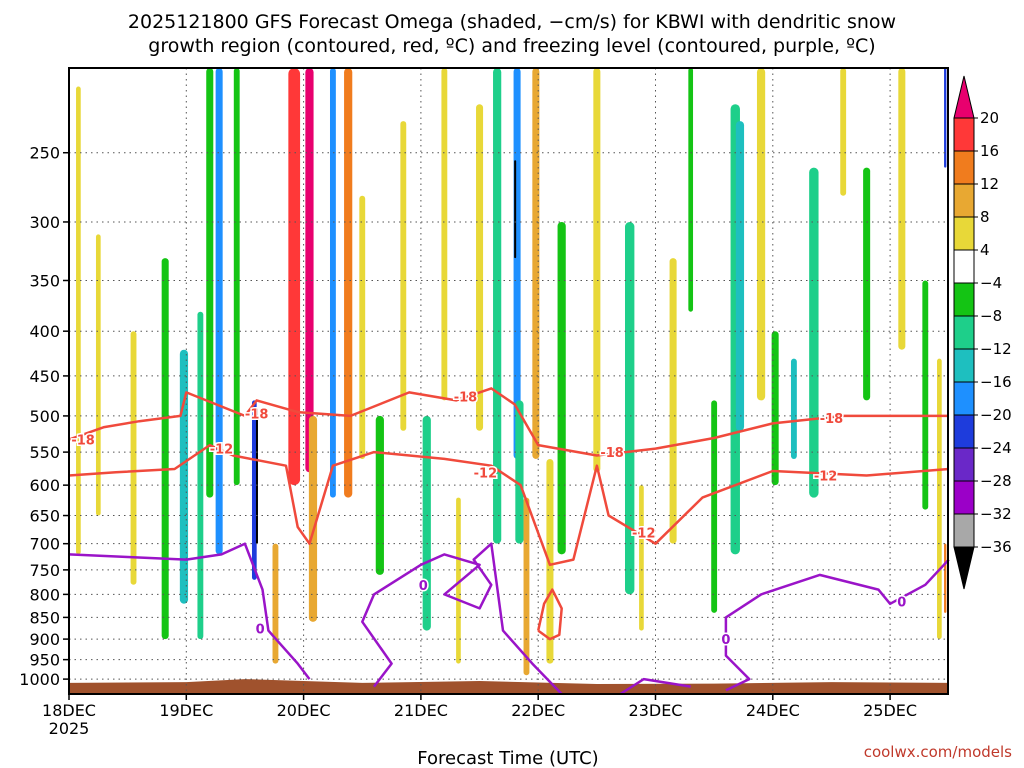 The image size is (1024, 768). I want to click on x-tick-label: 23DEC, so click(656, 710).